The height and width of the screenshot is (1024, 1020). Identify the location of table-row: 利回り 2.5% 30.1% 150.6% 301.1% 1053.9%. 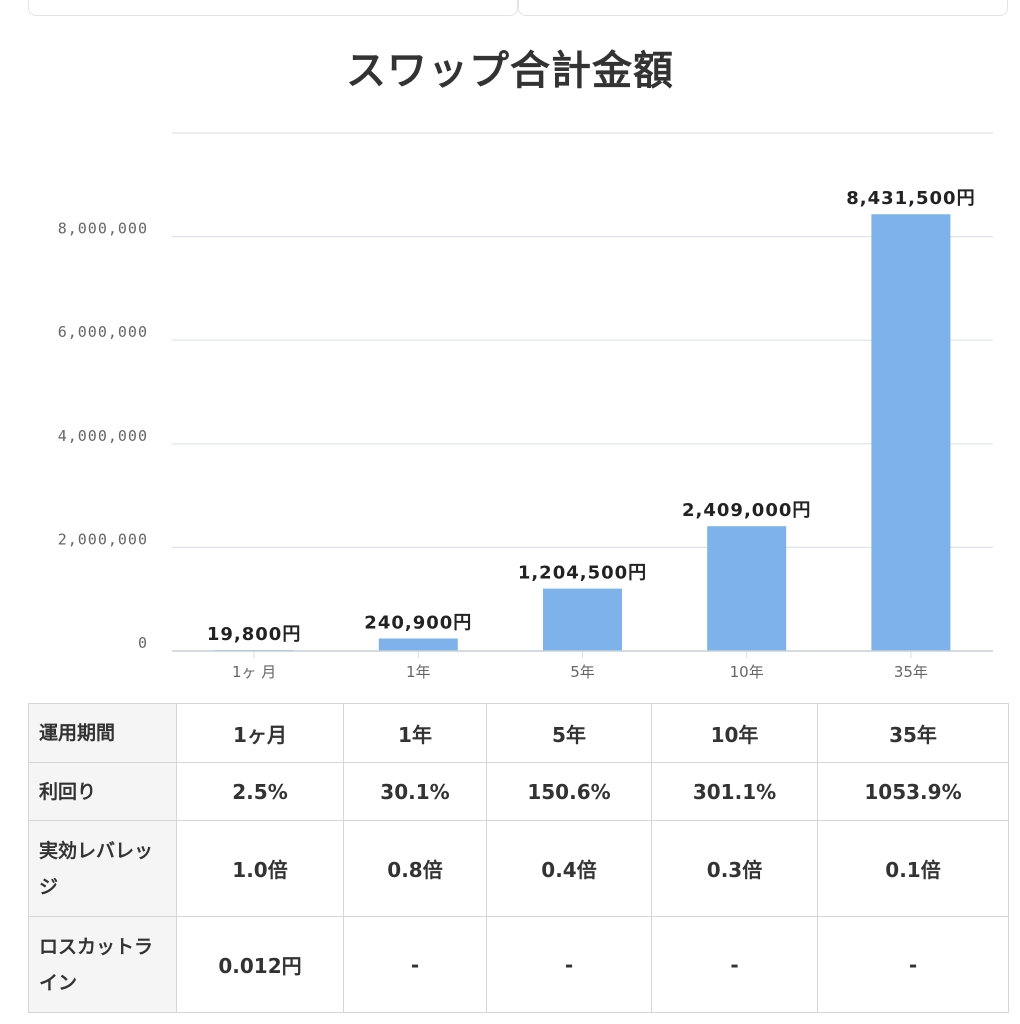
(518, 791).